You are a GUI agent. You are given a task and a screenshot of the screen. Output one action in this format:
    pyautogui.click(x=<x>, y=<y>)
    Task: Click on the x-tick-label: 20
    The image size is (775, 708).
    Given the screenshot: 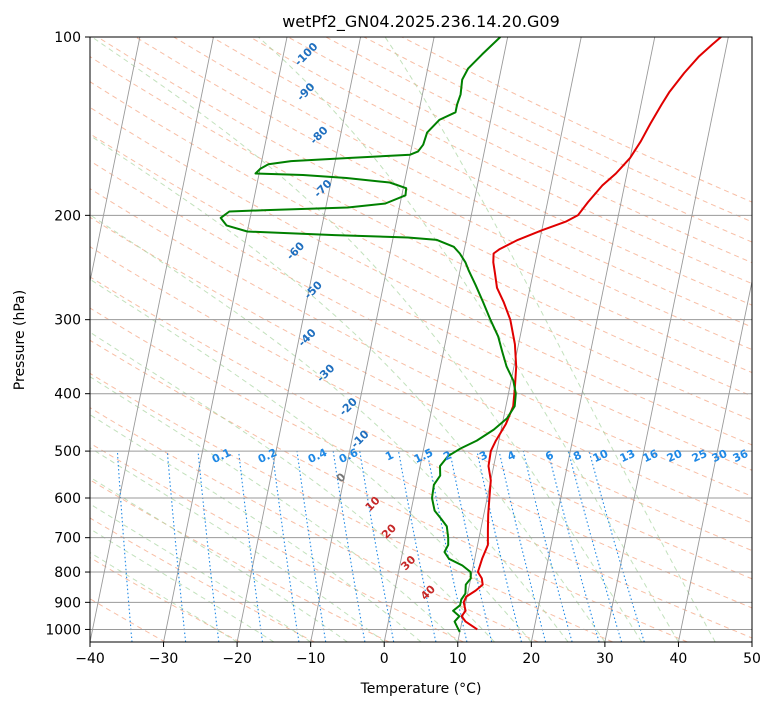 What is the action you would take?
    pyautogui.click(x=531, y=659)
    